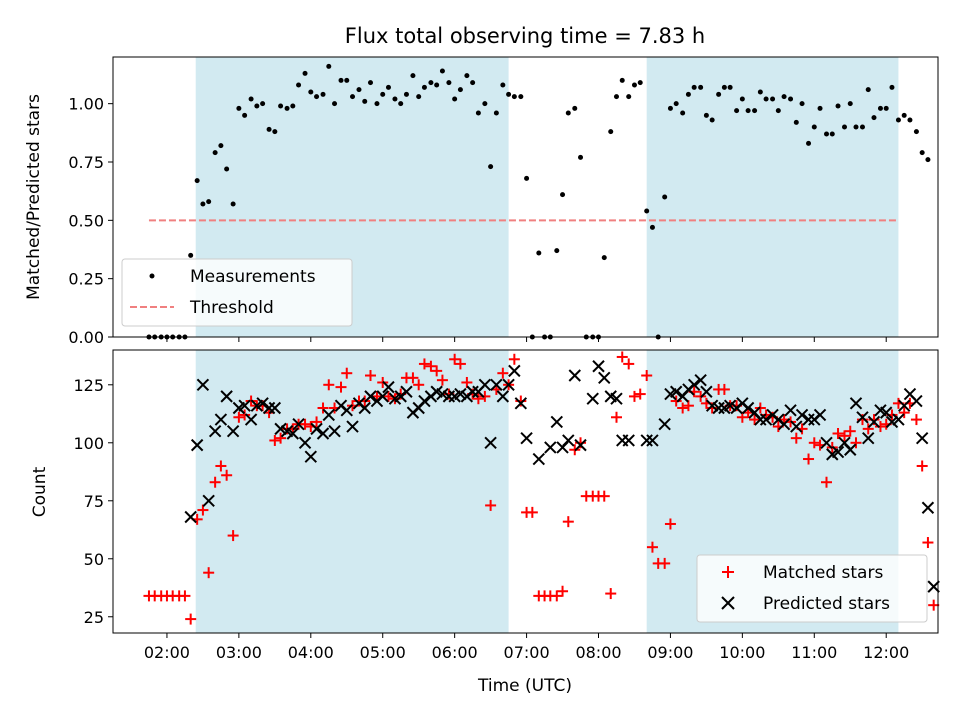  Describe the element at coordinates (253, 277) in the screenshot. I see `legend-measurements-label: Measurements` at that location.